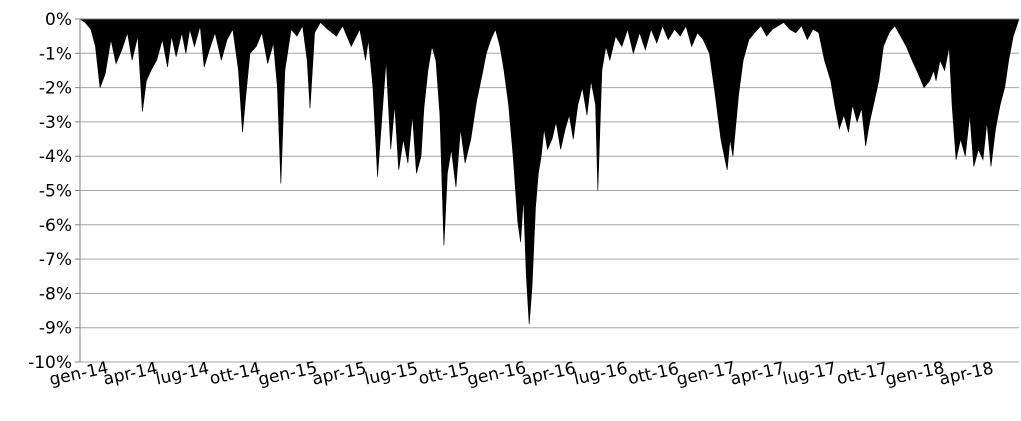 This screenshot has height=421, width=1021. I want to click on x-tick-label: apr-17, so click(758, 374).